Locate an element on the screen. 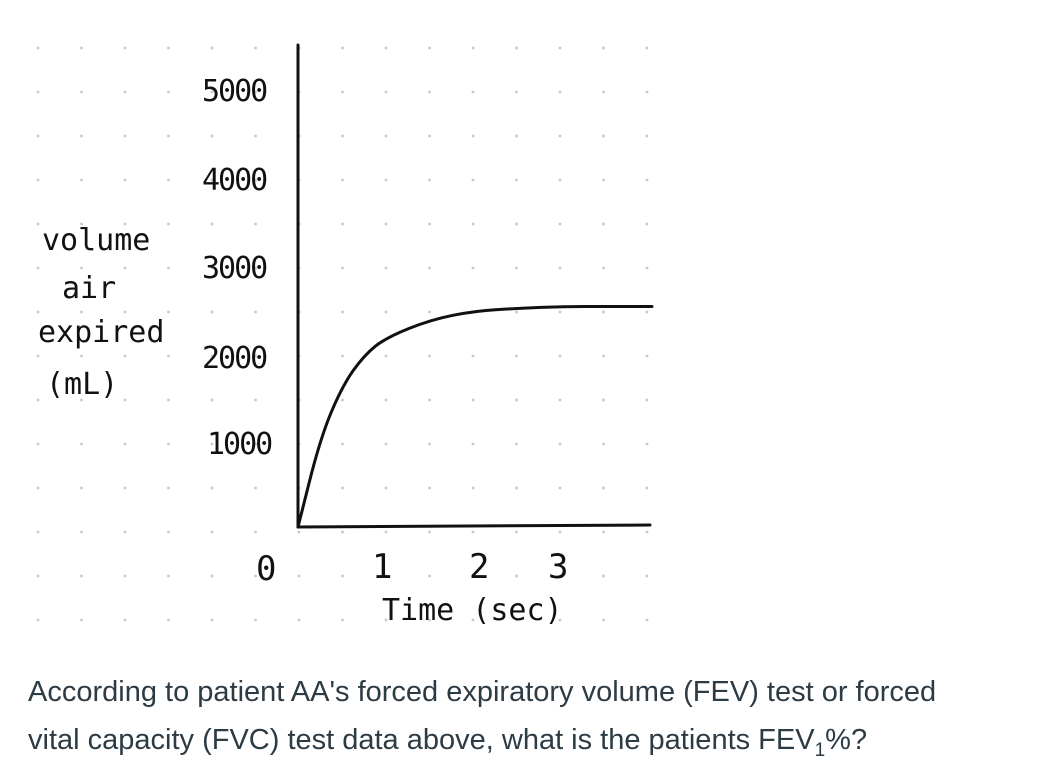 The width and height of the screenshot is (1040, 775). y-tick-label-4000: 4000 is located at coordinates (234, 180).